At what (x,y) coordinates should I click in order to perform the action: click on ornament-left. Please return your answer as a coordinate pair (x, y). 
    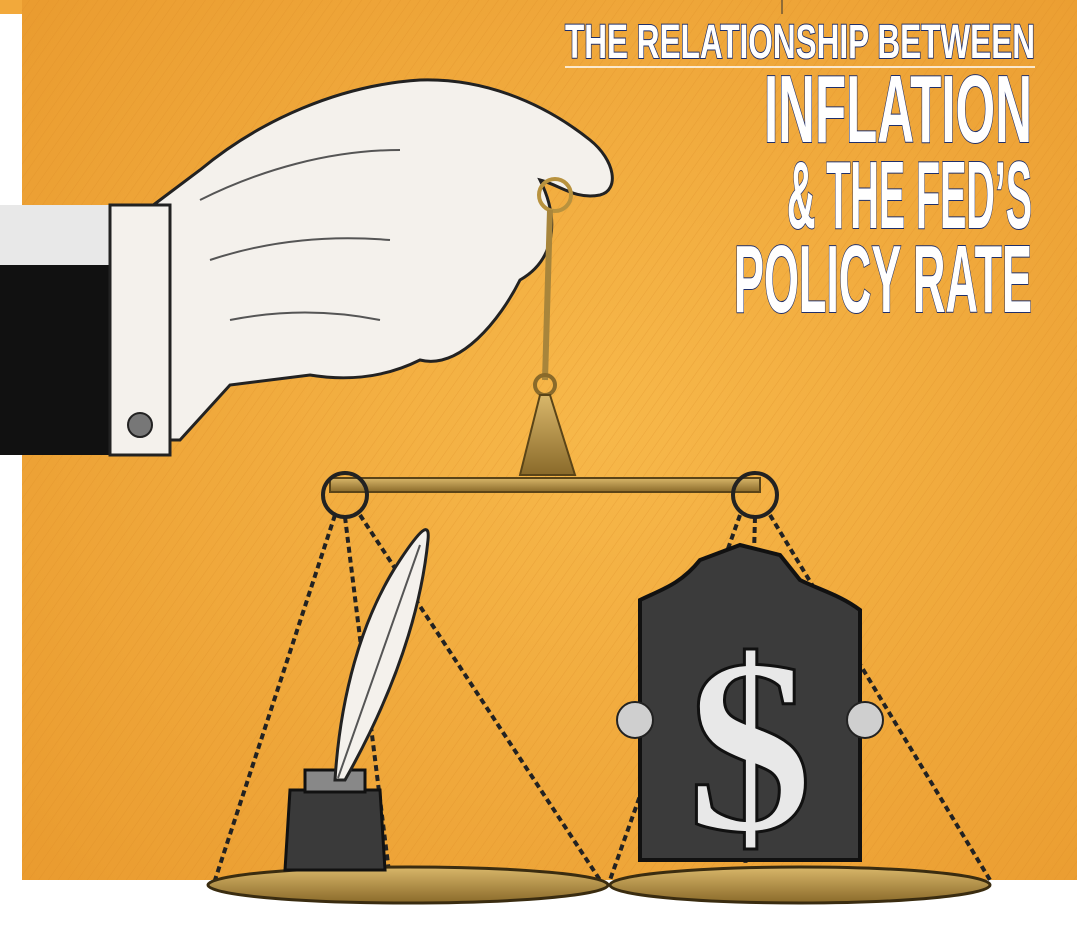
    Looking at the image, I should click on (635, 720).